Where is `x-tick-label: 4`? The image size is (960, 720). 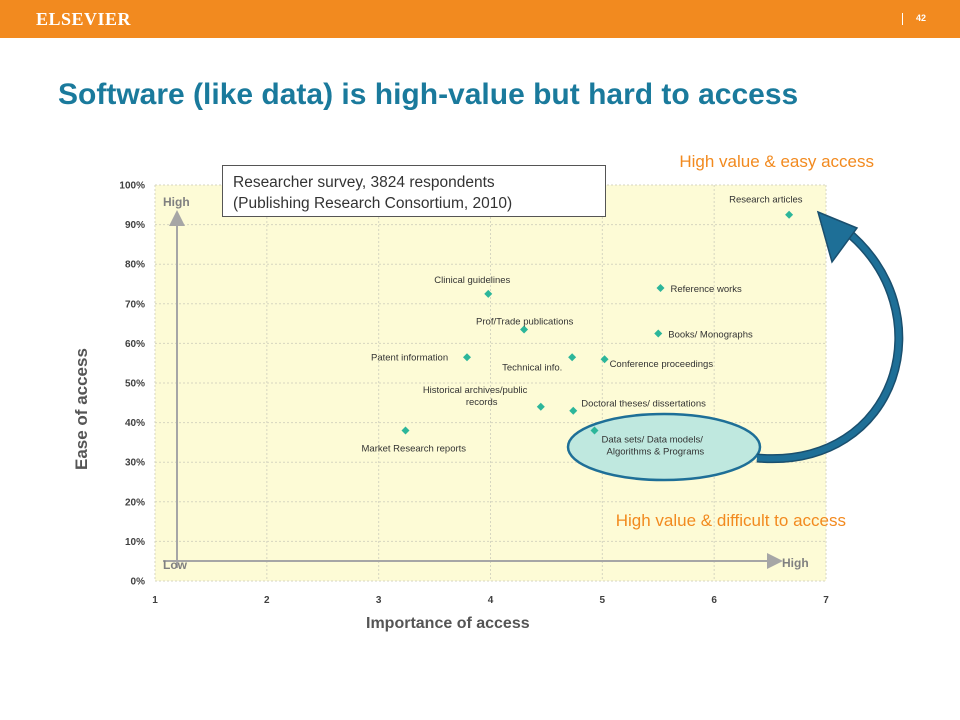 x-tick-label: 4 is located at coordinates (491, 600).